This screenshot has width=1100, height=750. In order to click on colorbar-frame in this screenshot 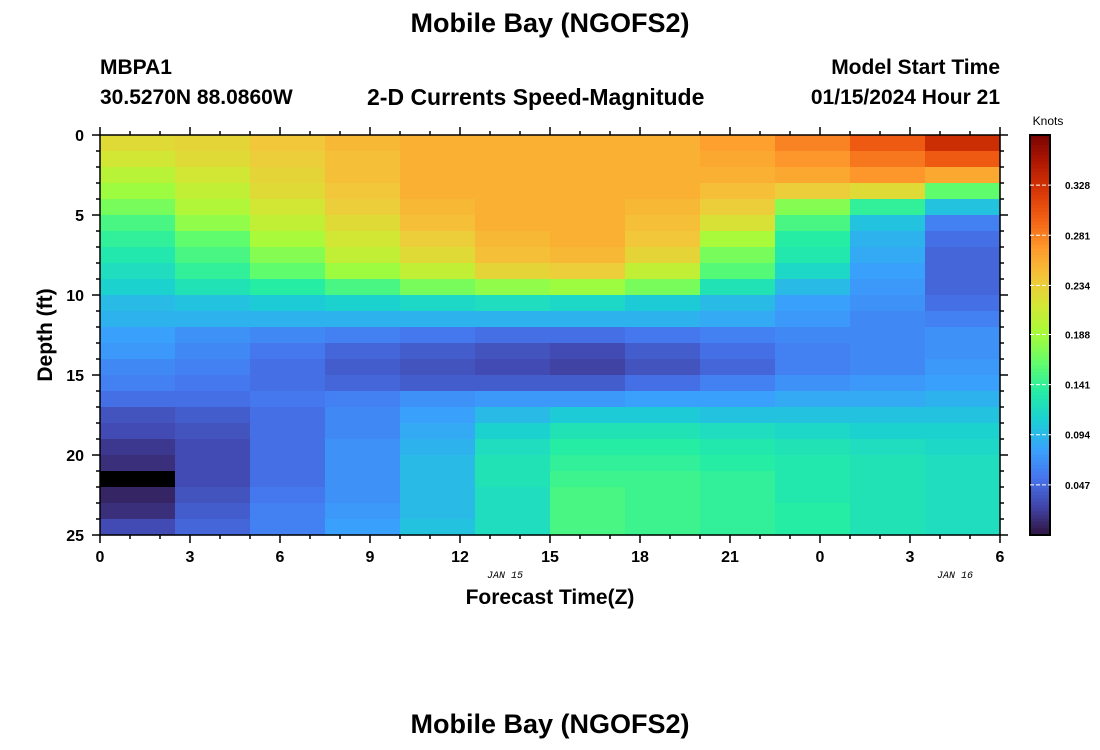, I will do `click(1040, 335)`.